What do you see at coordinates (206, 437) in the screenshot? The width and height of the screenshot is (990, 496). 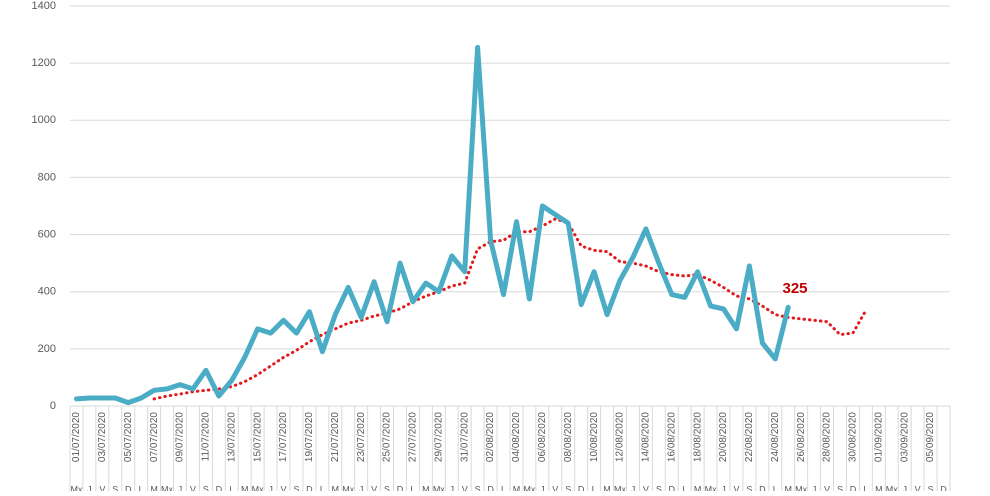 I see `x-tick-label: 11/07/2020` at bounding box center [206, 437].